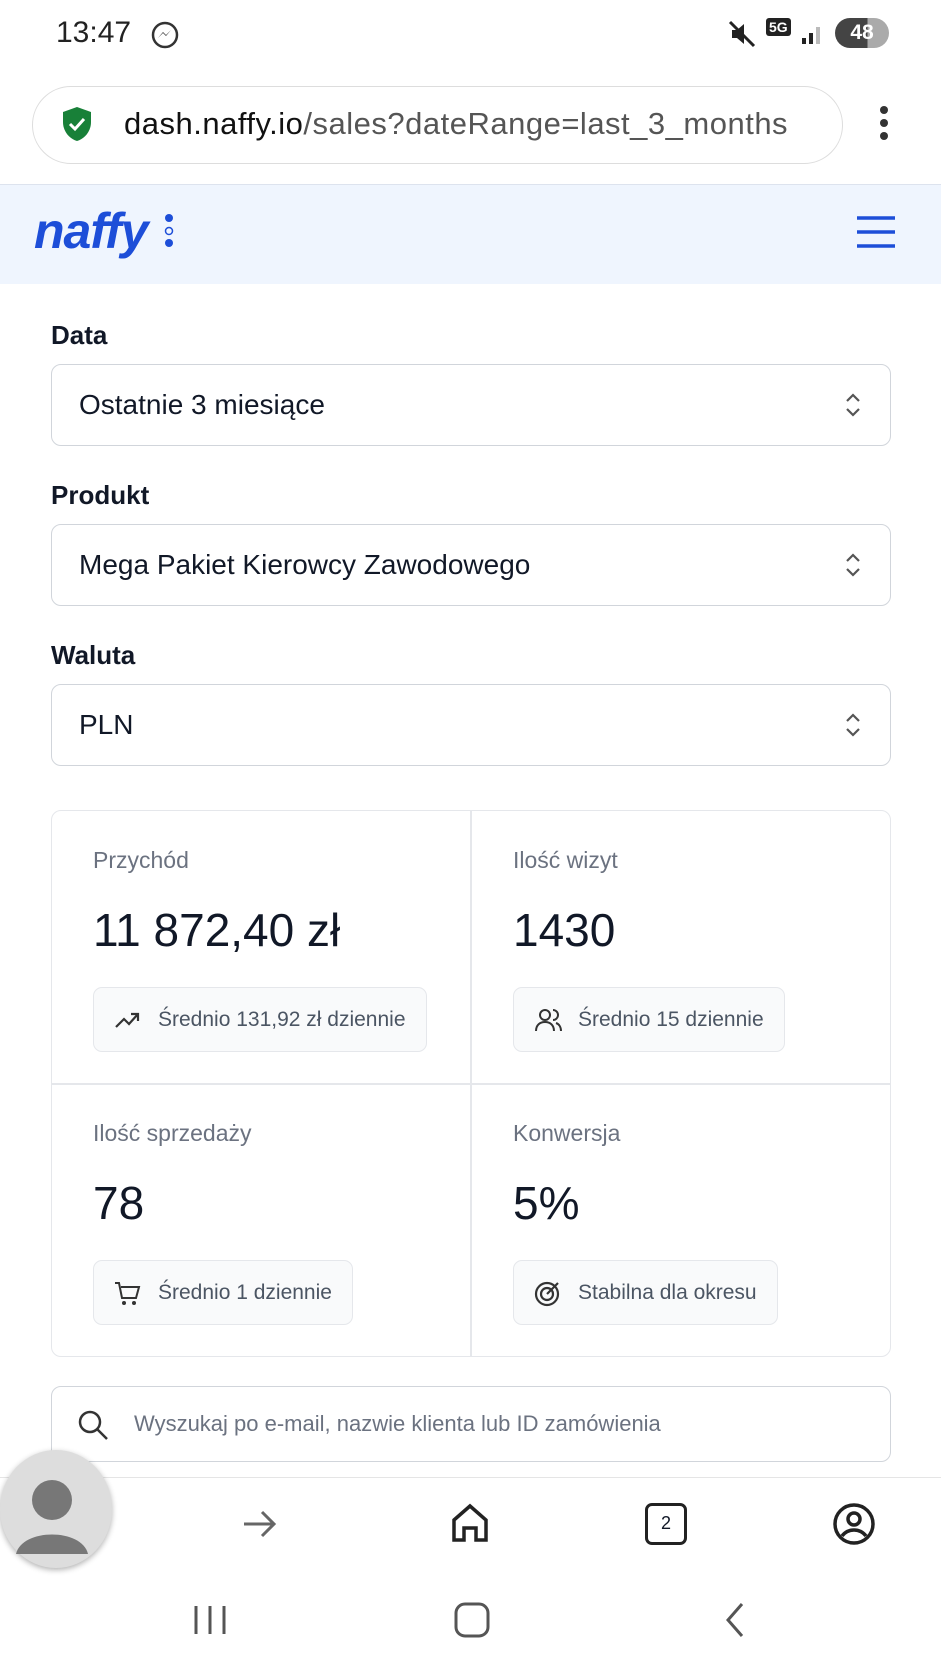 The image size is (941, 1672). Describe the element at coordinates (260, 1524) in the screenshot. I see `forward-button` at that location.